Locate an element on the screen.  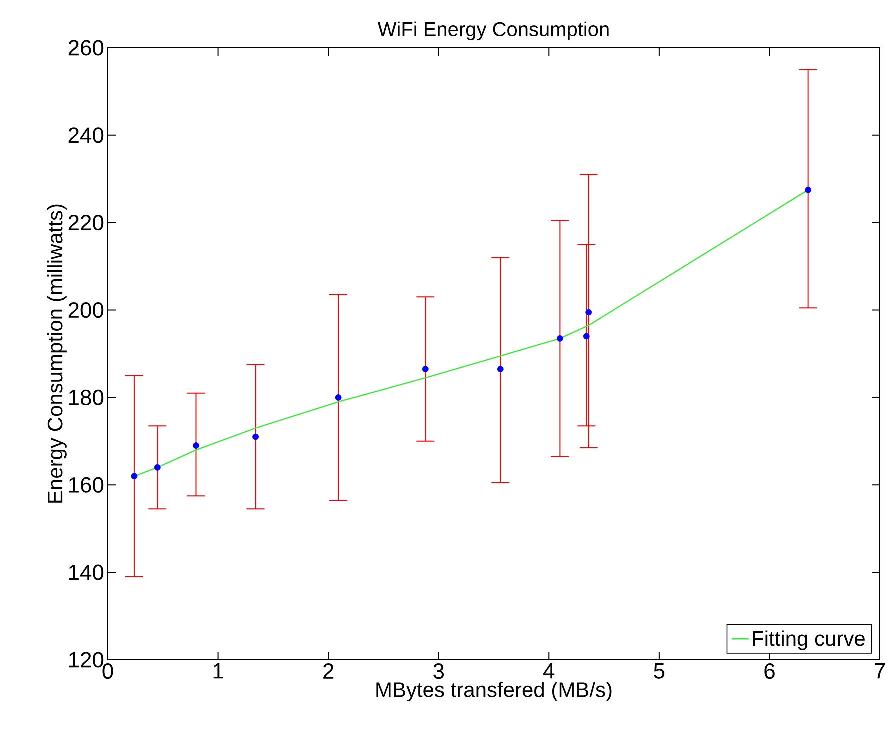
y-tick-label: 260 is located at coordinates (86, 48).